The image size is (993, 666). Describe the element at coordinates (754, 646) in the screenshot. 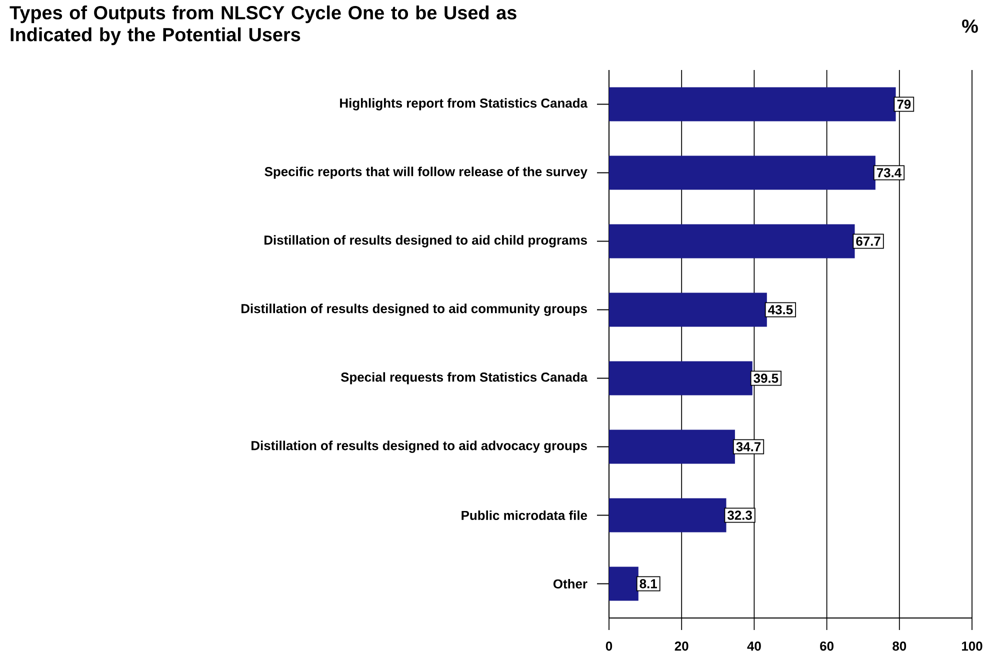

I see `x-tick-label: 40` at that location.